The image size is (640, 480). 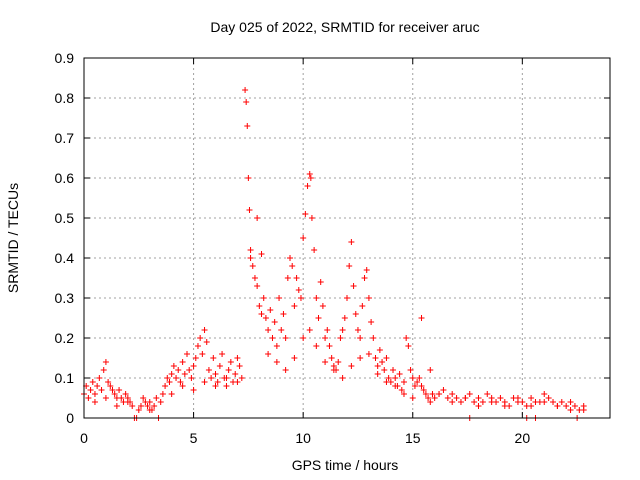 What do you see at coordinates (65, 98) in the screenshot?
I see `y-tick-label: 0.8` at bounding box center [65, 98].